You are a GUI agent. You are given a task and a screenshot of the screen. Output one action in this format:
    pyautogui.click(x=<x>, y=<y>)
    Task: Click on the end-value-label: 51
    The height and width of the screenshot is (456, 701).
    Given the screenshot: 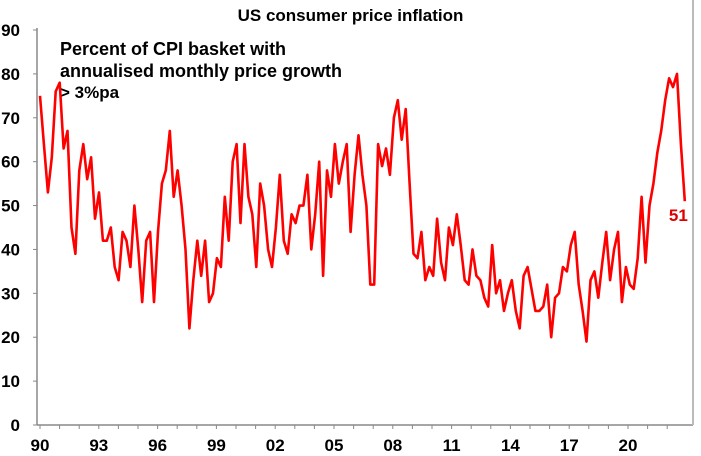 What is the action you would take?
    pyautogui.click(x=678, y=215)
    